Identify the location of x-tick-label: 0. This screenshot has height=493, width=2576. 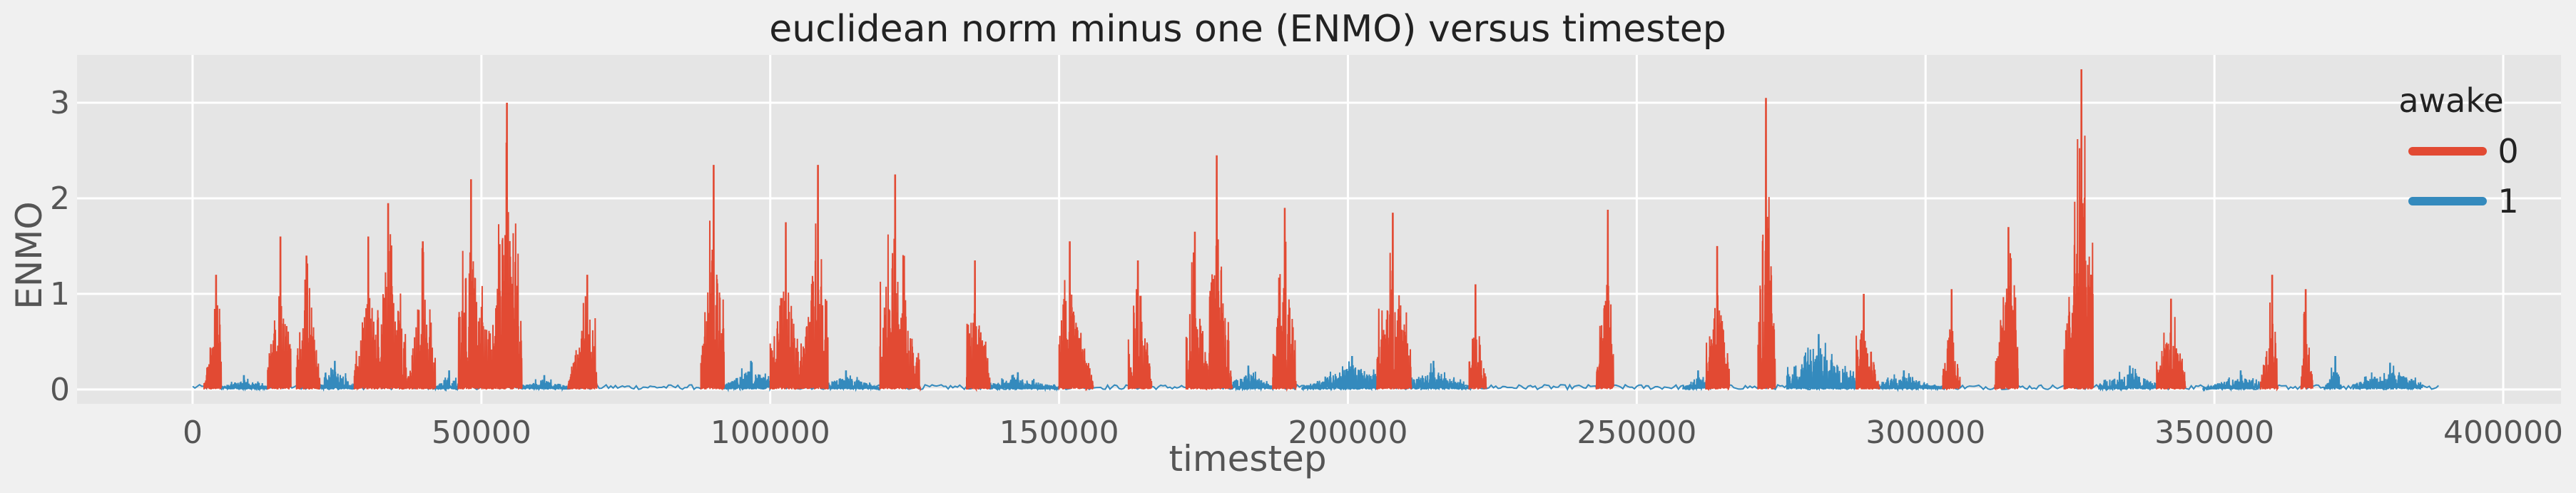
(193, 433).